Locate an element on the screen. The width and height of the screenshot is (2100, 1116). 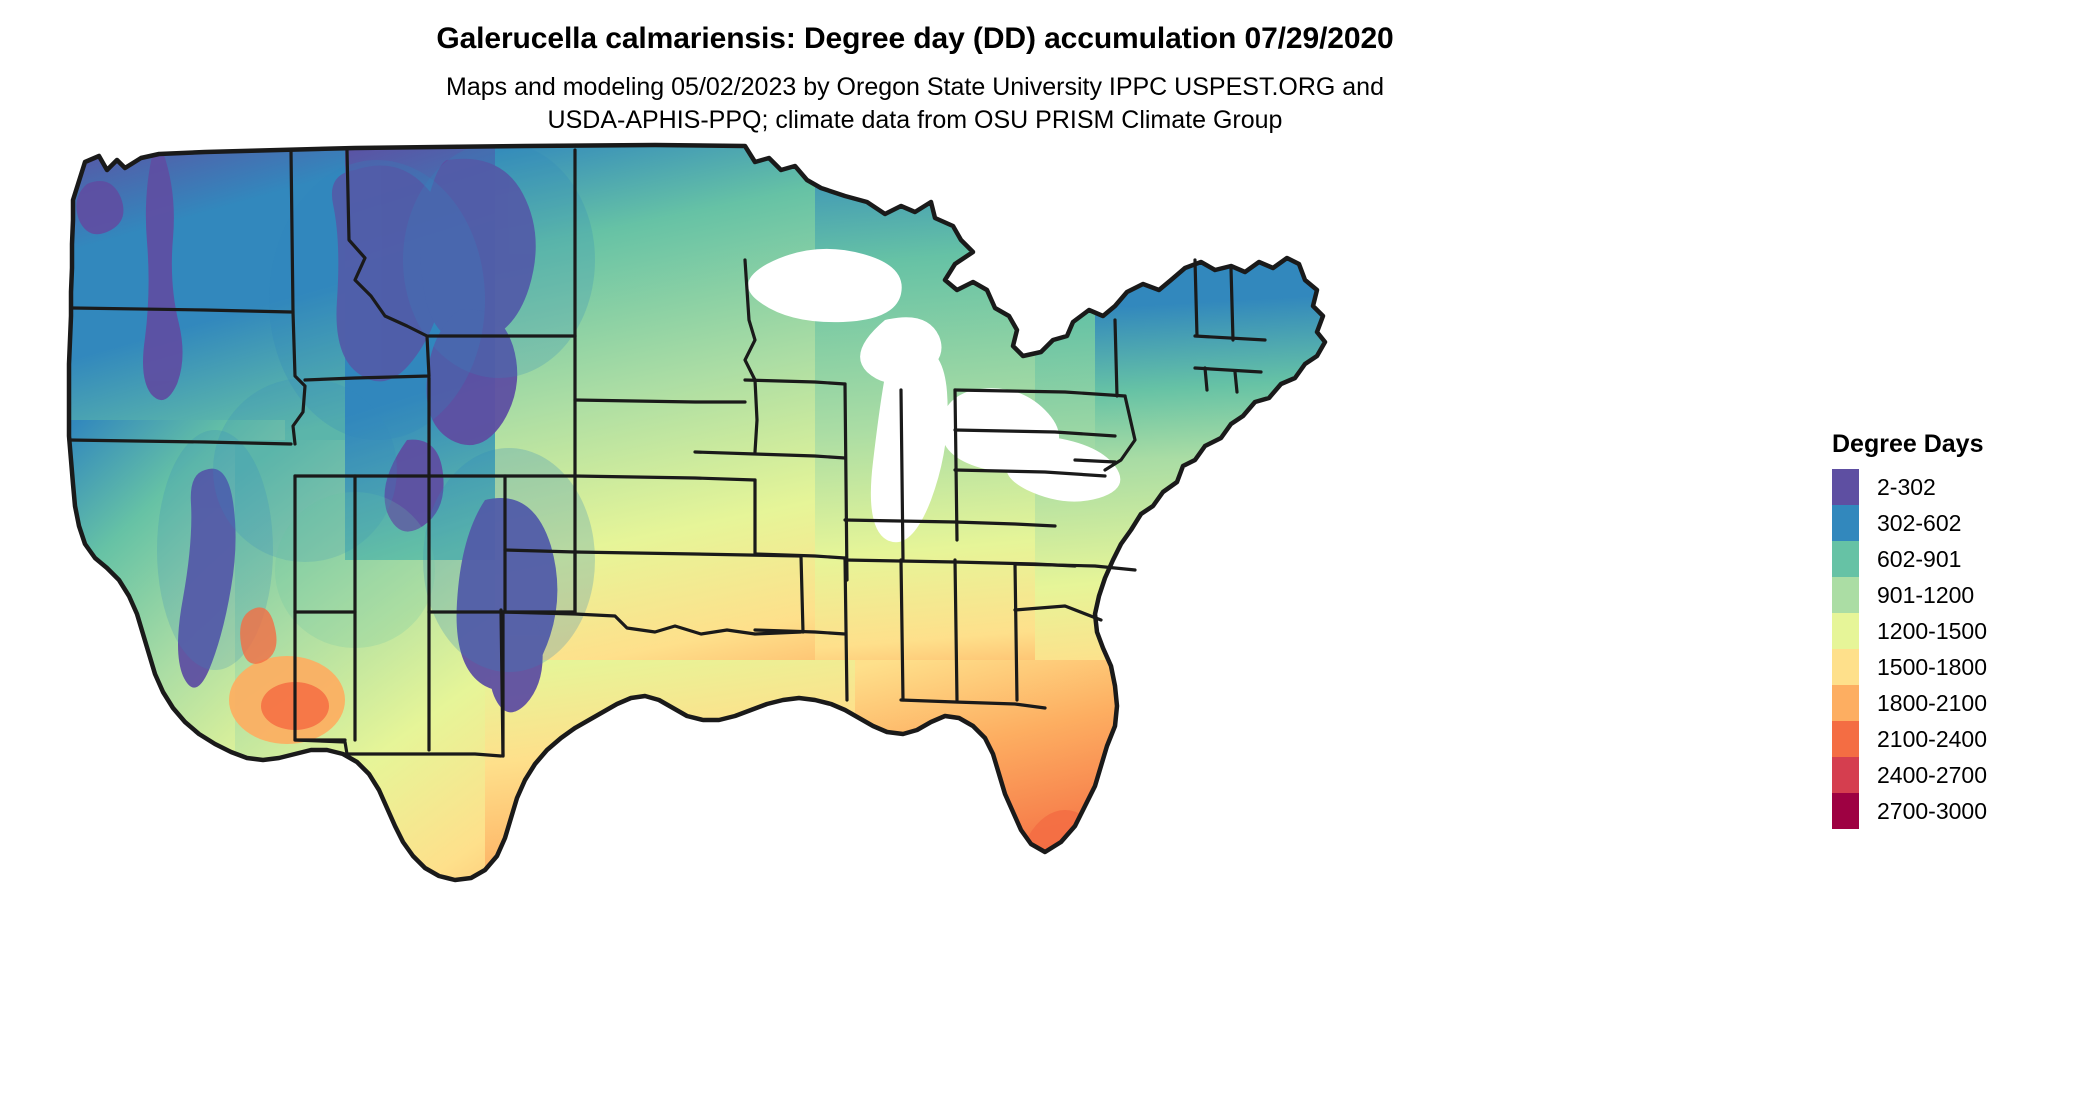
legend-item: 901-1200 is located at coordinates (1957, 595).